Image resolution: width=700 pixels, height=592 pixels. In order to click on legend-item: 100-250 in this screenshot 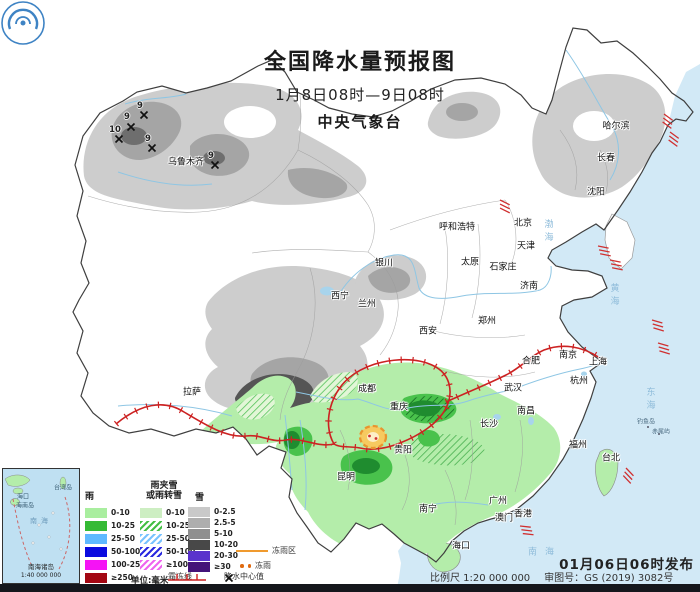, I will do `click(115, 565)`.